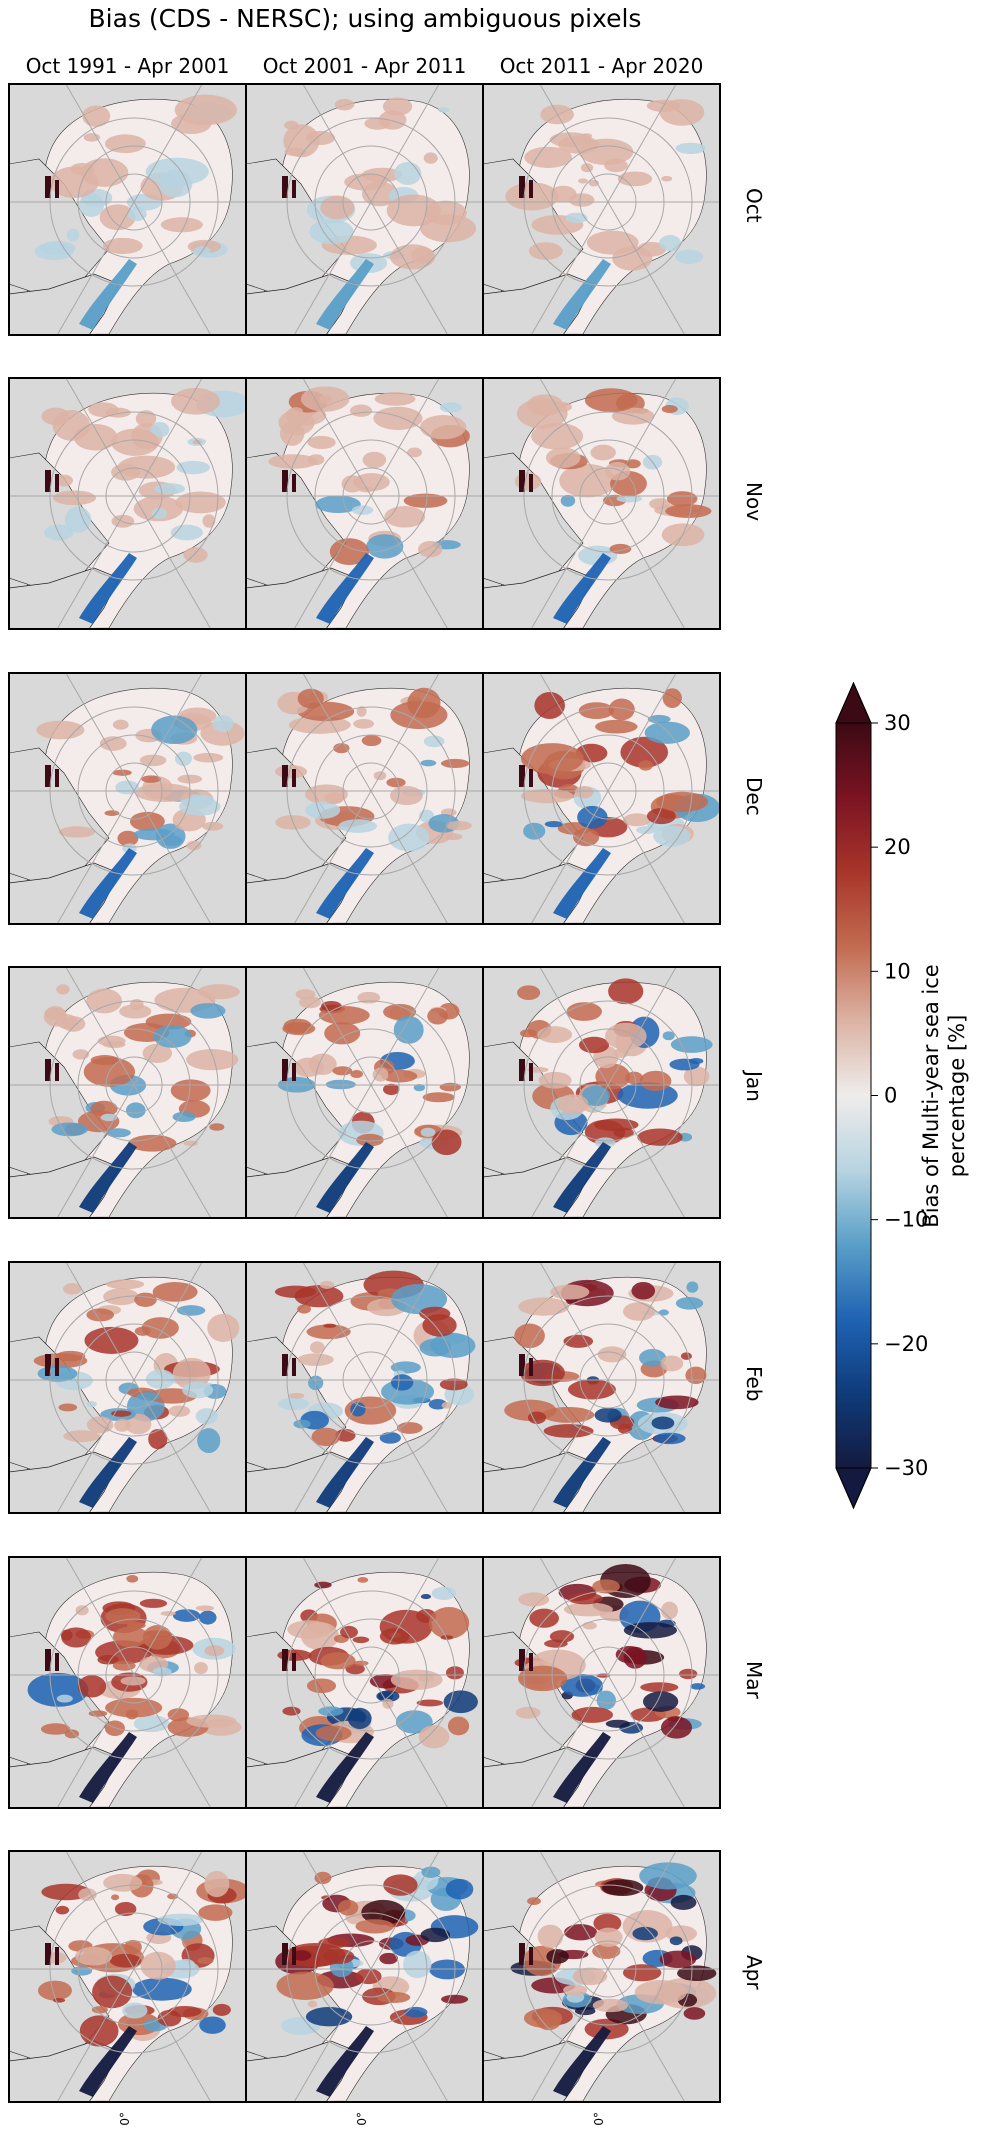 The width and height of the screenshot is (990, 2138). Describe the element at coordinates (853, 1488) in the screenshot. I see `colorbar-extend-min` at that location.